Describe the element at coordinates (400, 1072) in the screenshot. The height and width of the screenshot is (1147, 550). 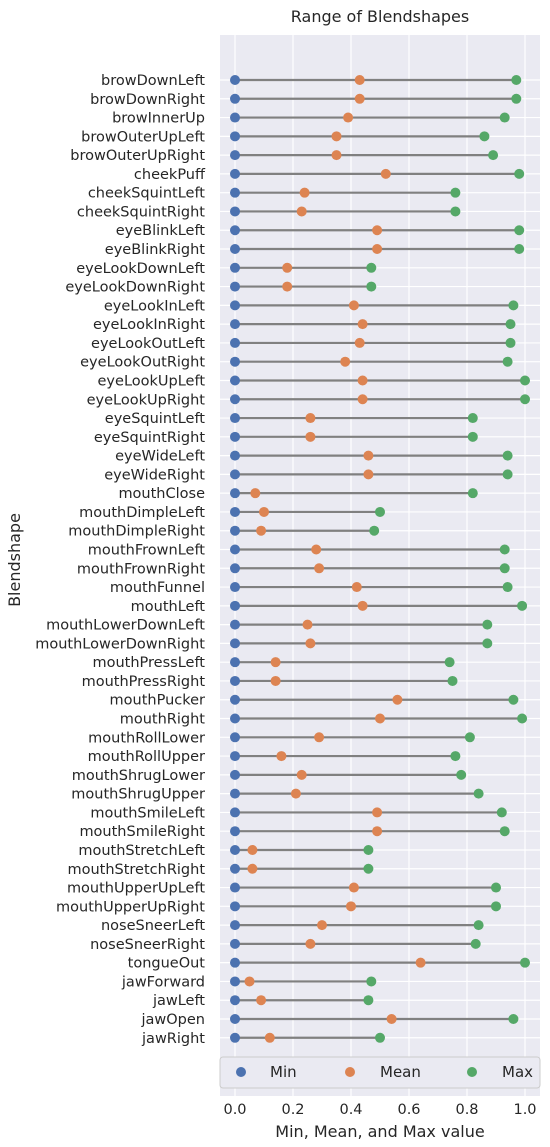
I see `legend-label: Mean` at that location.